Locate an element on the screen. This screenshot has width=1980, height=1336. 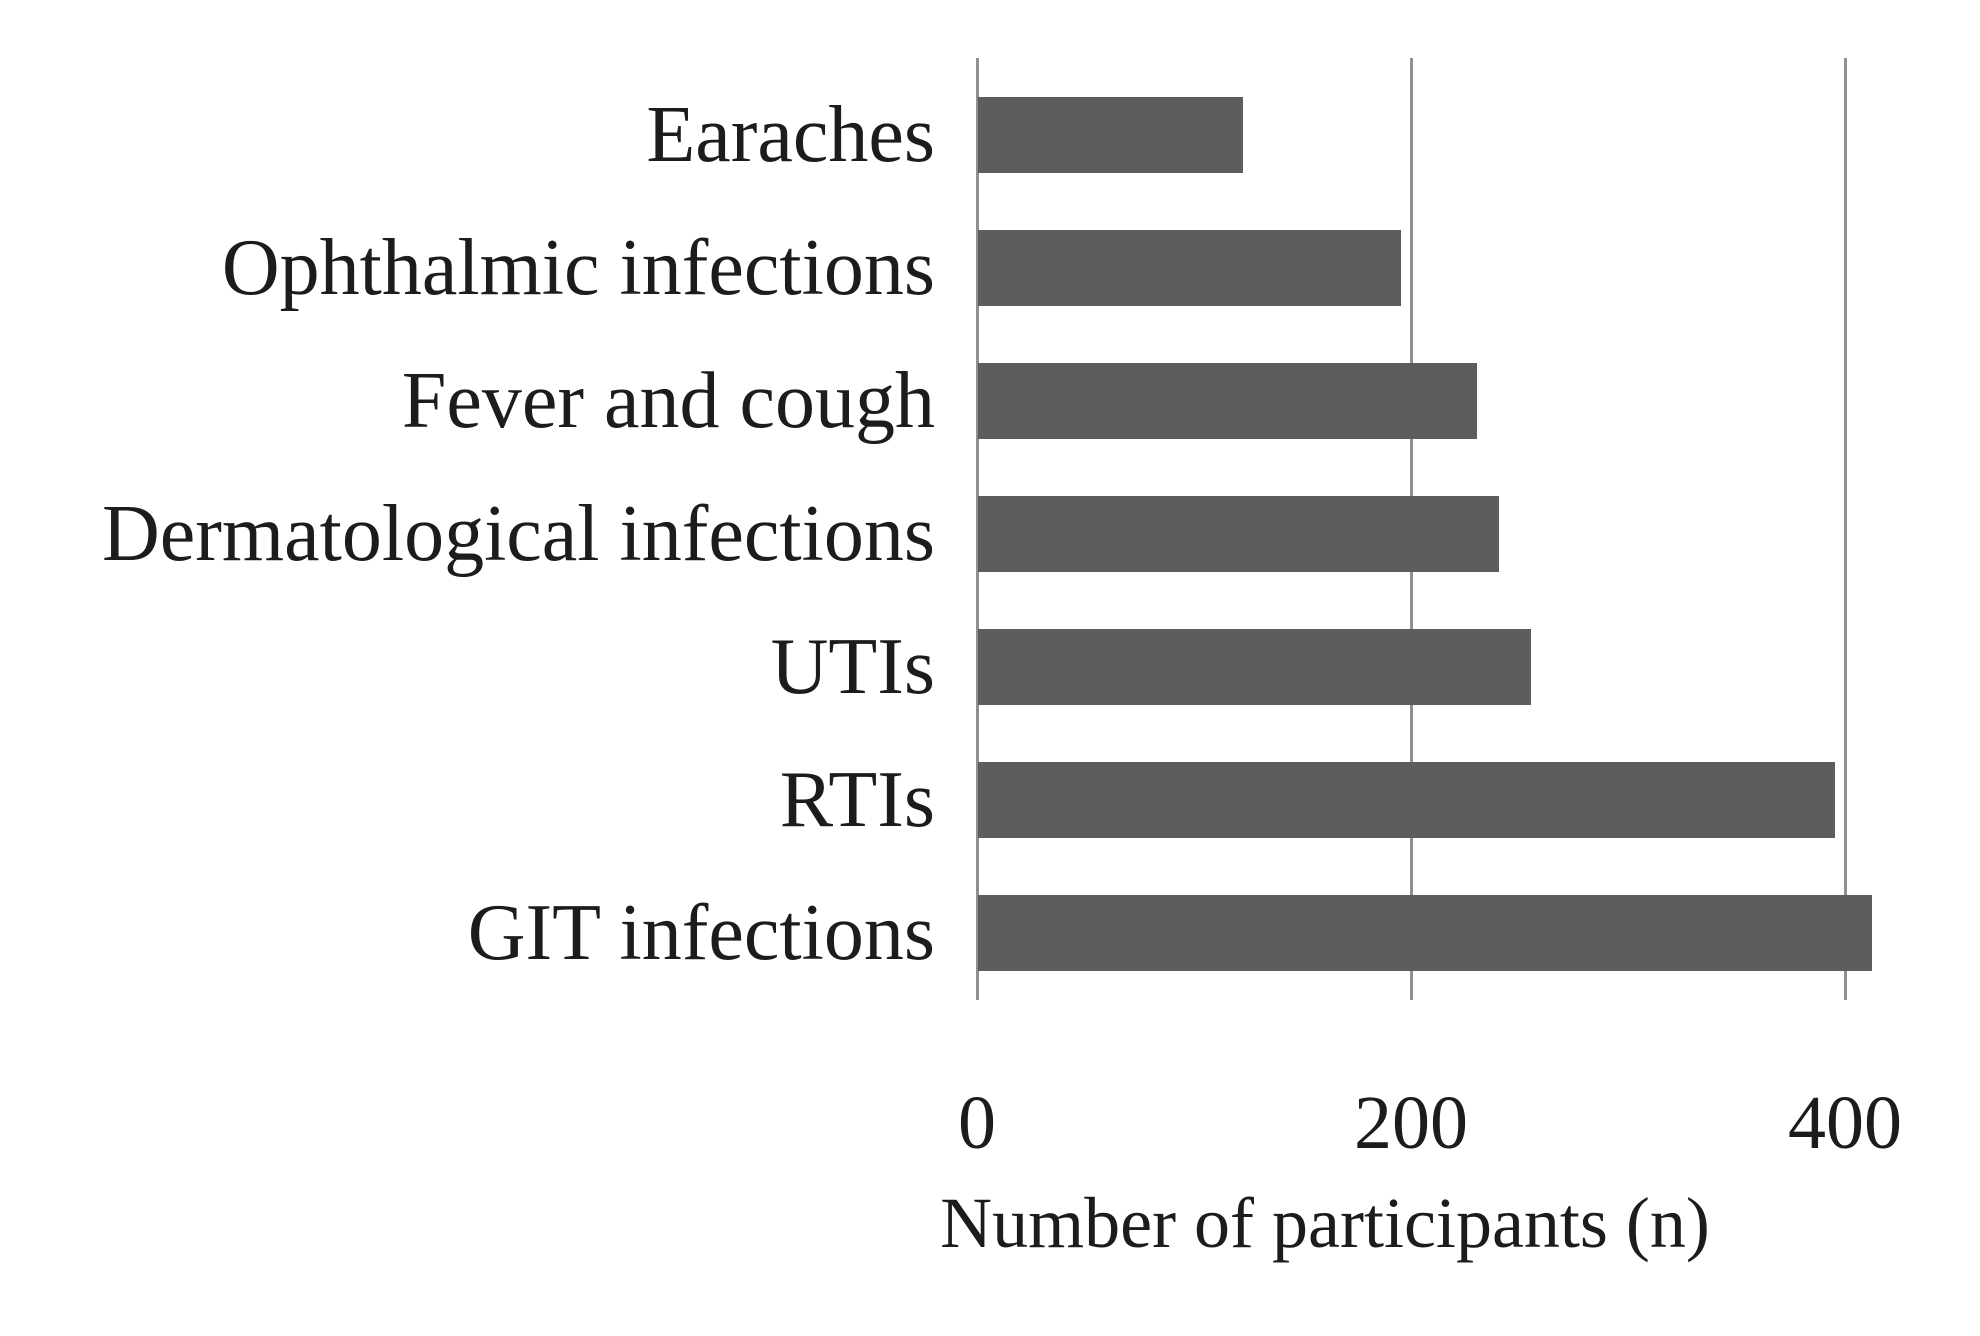
category-label: RTIs is located at coordinates (857, 800).